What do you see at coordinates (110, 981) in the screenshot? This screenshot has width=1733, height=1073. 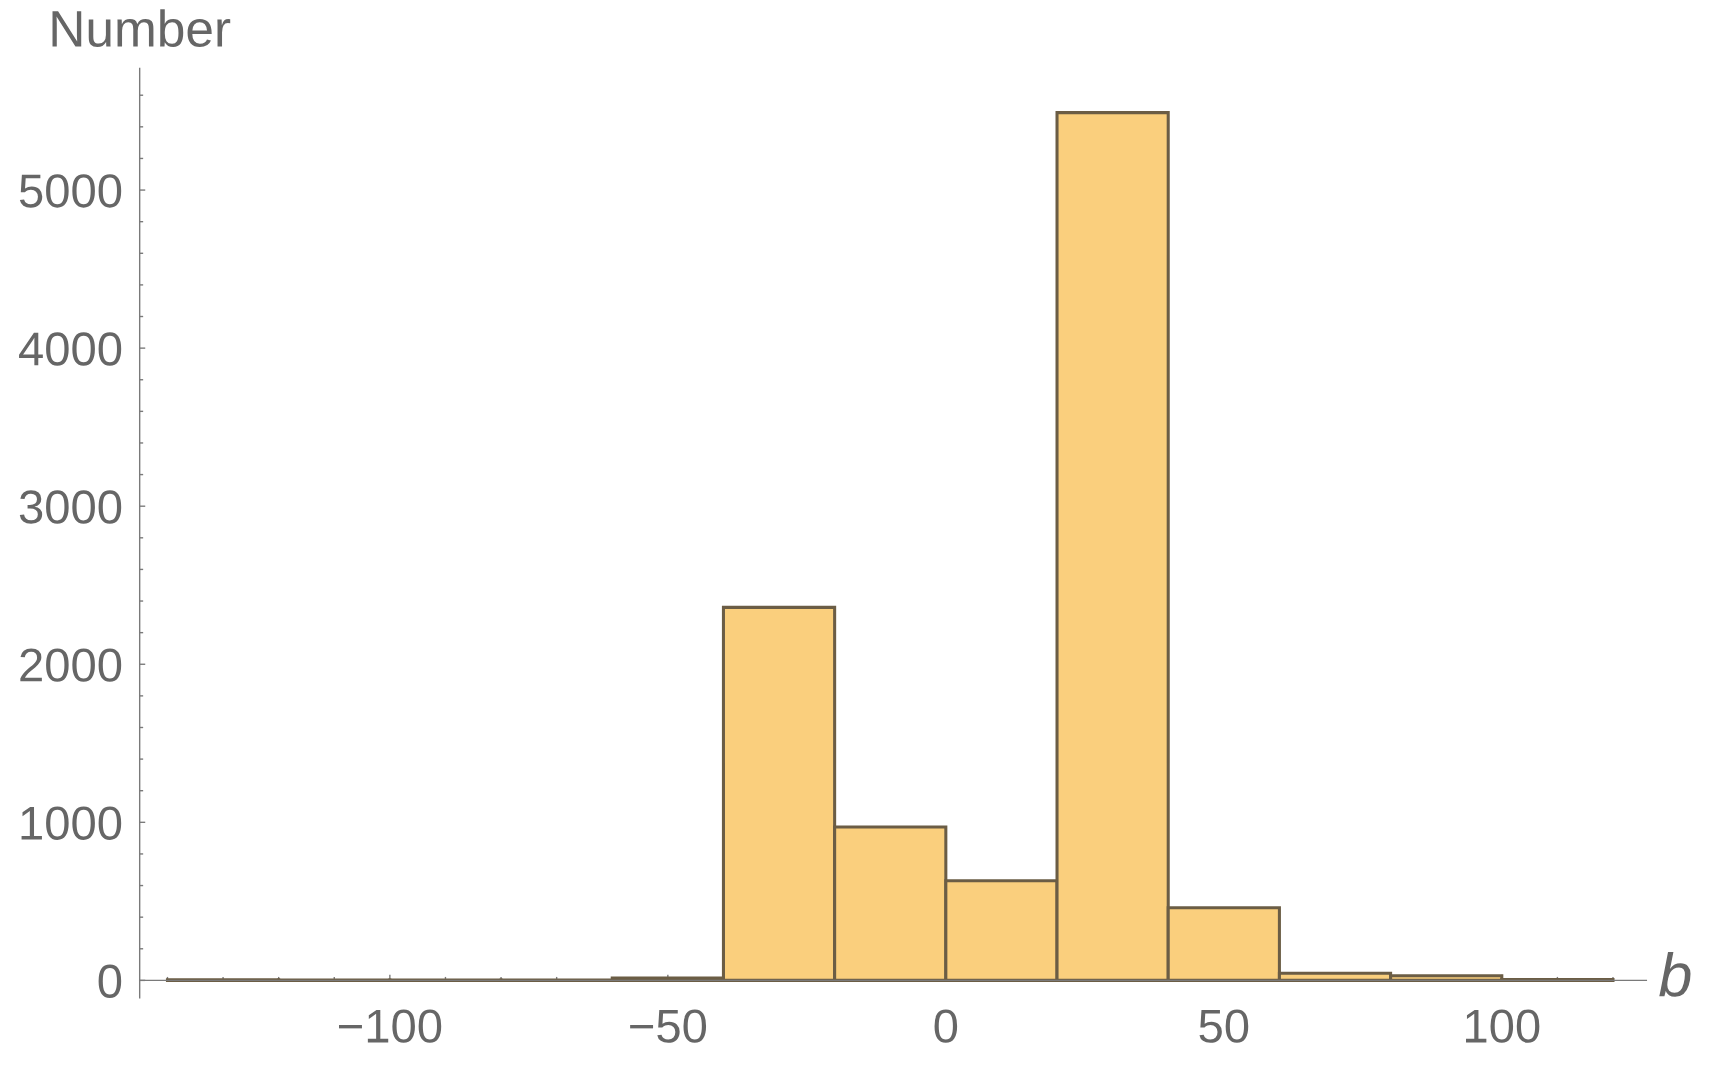 I see `y-tick-label: 0` at bounding box center [110, 981].